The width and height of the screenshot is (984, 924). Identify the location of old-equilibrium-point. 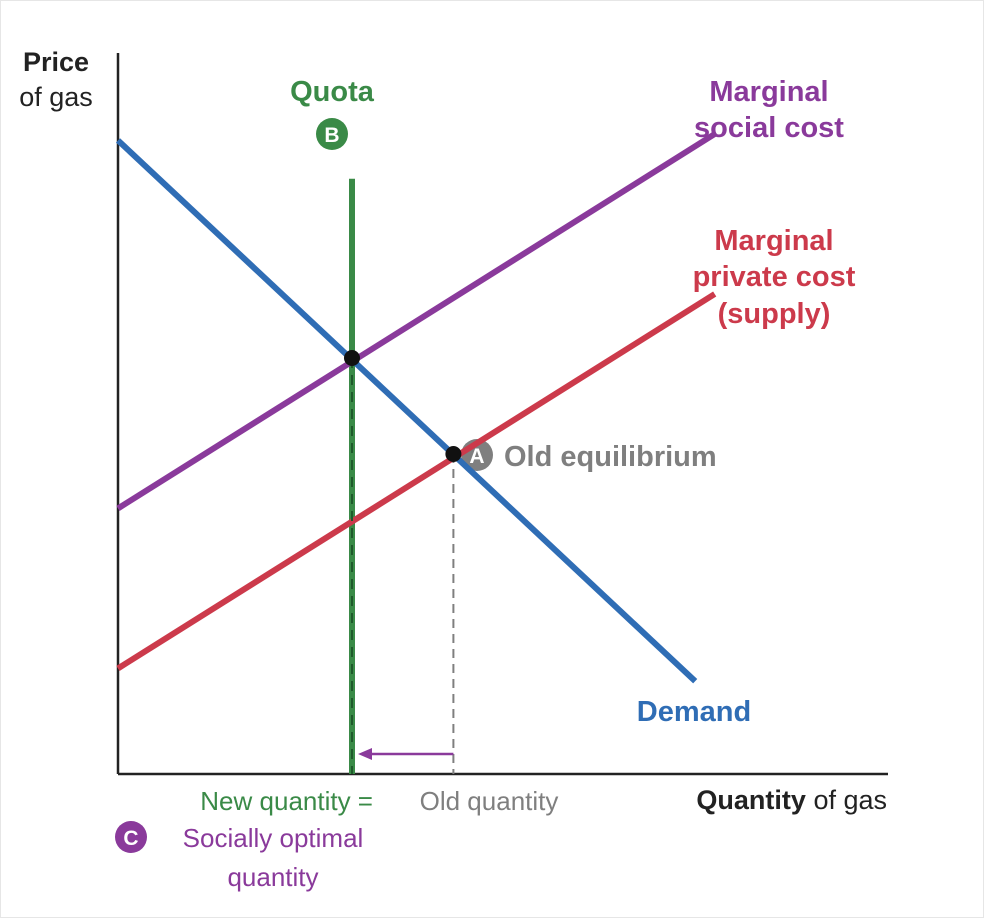
(453, 454).